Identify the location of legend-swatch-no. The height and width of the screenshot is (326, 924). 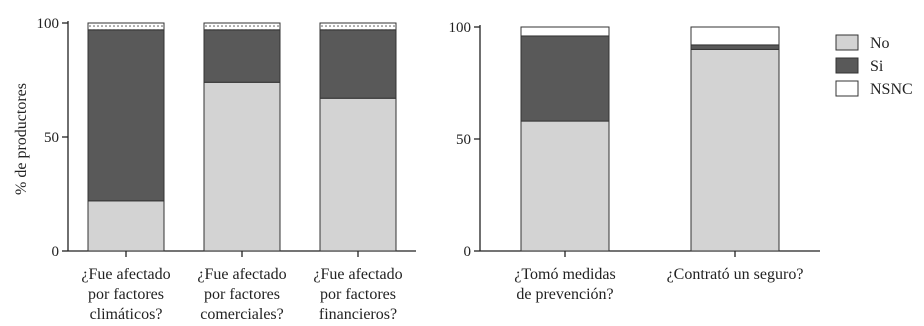
(847, 42).